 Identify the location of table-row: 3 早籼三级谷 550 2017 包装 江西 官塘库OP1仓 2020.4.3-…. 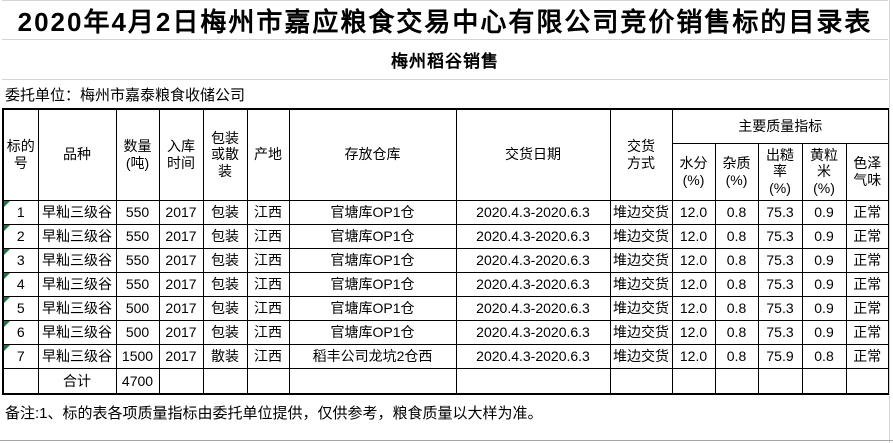
(446, 260).